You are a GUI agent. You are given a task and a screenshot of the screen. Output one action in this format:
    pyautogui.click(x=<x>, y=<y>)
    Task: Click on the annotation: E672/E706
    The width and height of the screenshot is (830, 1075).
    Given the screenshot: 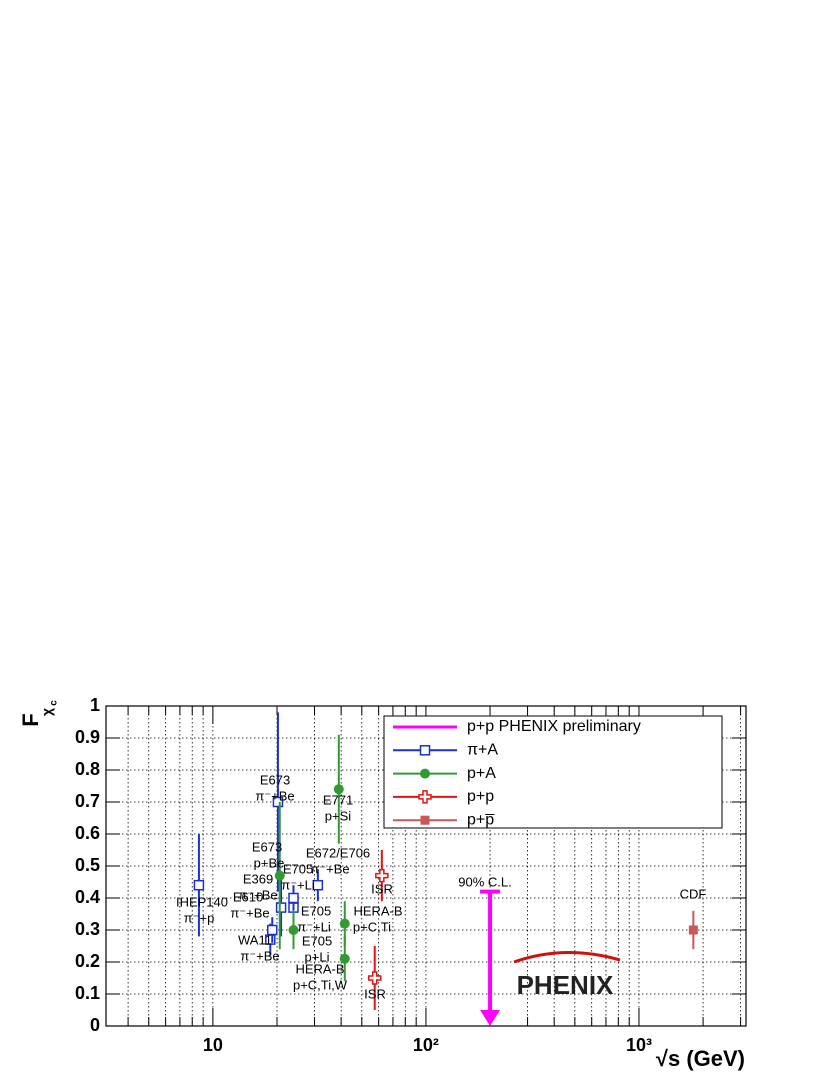 What is the action you would take?
    pyautogui.click(x=338, y=852)
    